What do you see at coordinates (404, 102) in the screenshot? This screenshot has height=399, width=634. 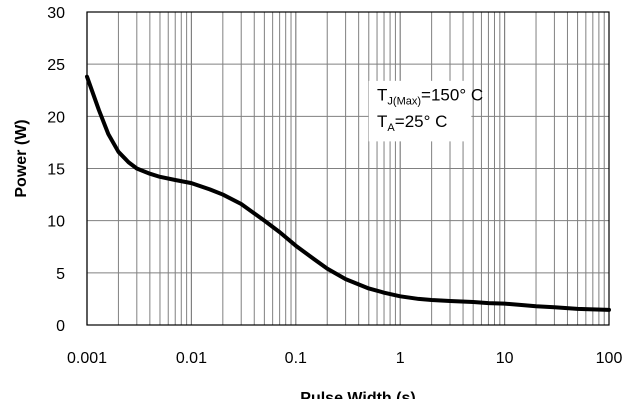 I see `anno-tj-sub: J(Max)` at bounding box center [404, 102].